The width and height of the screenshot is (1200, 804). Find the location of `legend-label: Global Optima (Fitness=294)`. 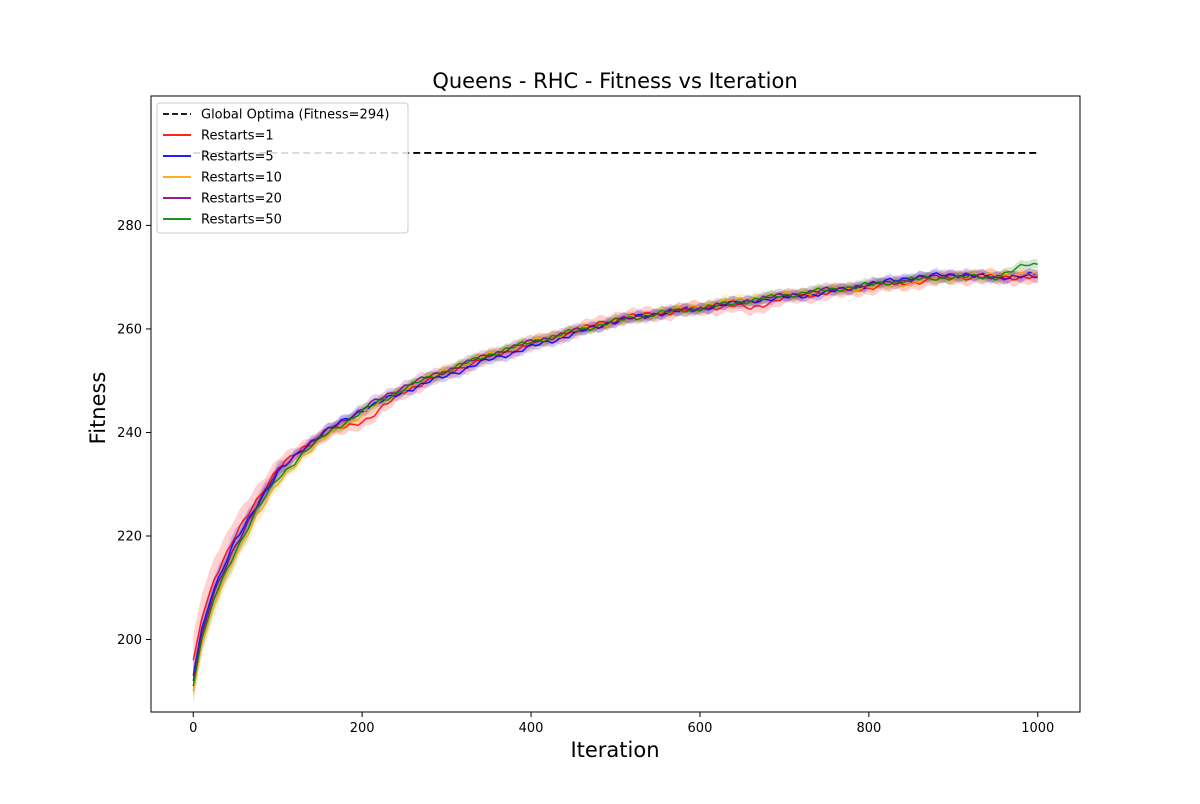

legend-label: Global Optima (Fitness=294) is located at coordinates (295, 115).